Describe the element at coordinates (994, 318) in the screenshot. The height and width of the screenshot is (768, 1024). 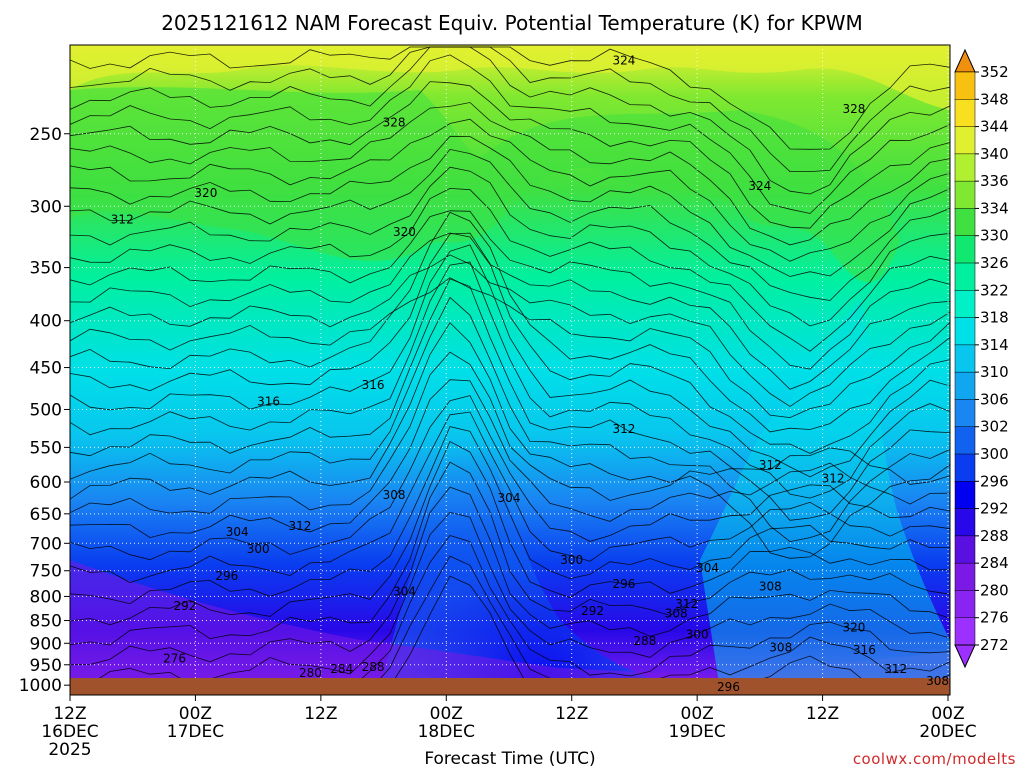
I see `colorbar-label: 318` at that location.